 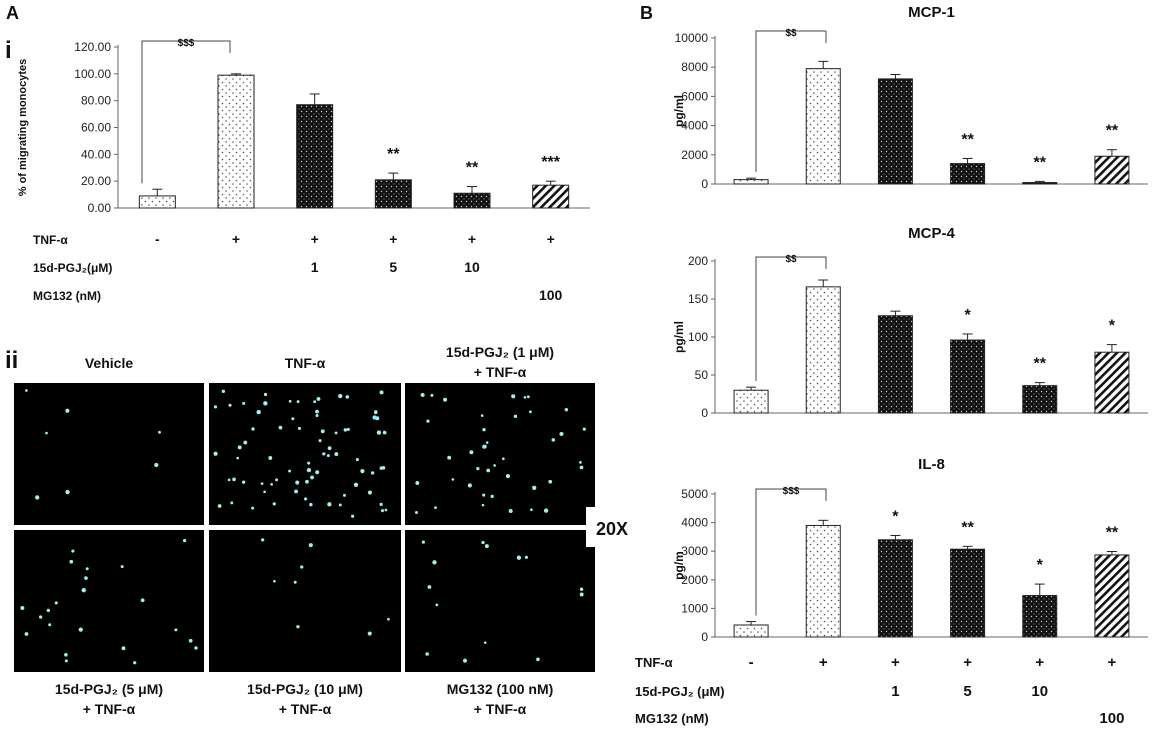 What do you see at coordinates (698, 337) in the screenshot?
I see `y-tick-label: 100` at bounding box center [698, 337].